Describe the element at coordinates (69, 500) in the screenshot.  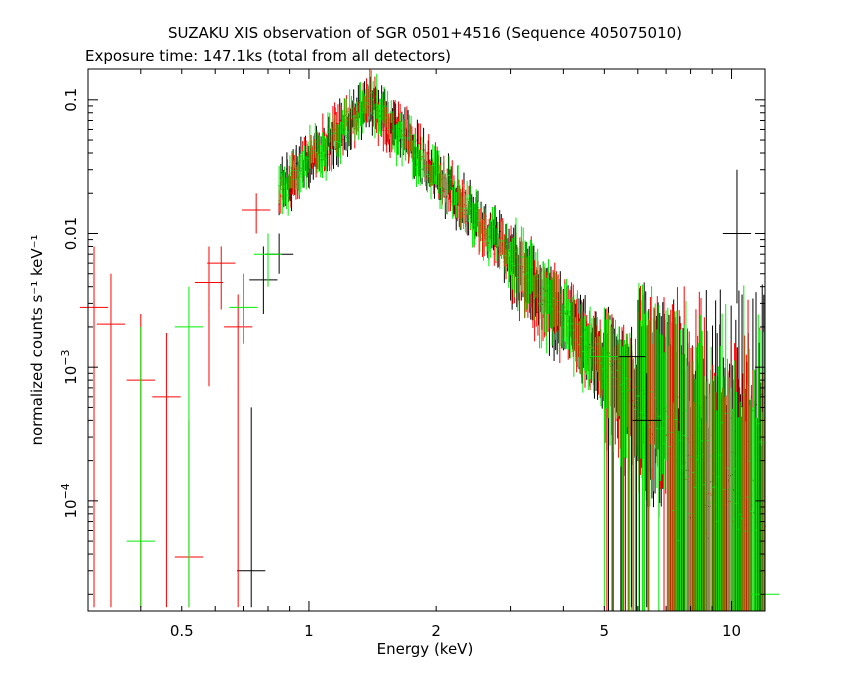
I see `y-tick-label: 10−4` at that location.